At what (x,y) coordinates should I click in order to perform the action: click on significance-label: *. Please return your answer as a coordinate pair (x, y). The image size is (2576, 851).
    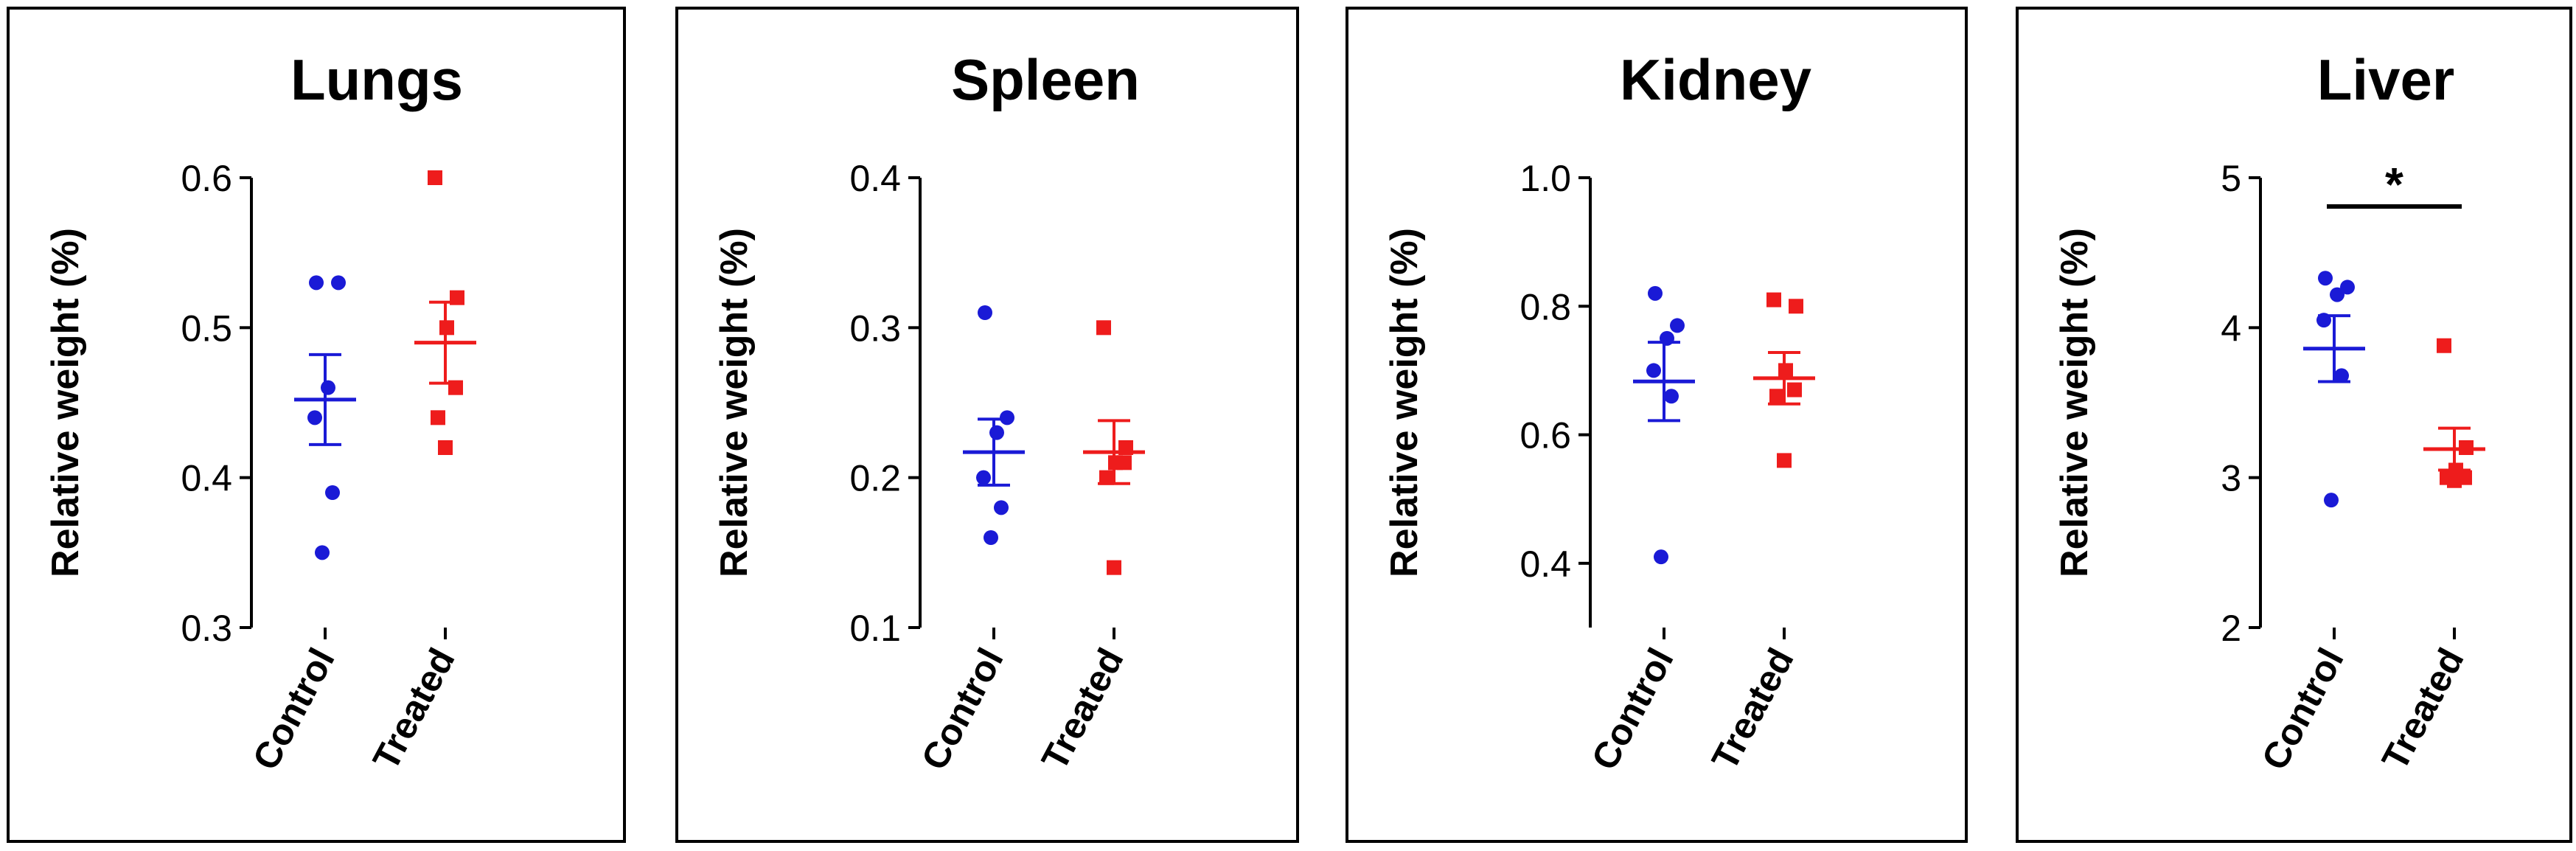
    Looking at the image, I should click on (2394, 184).